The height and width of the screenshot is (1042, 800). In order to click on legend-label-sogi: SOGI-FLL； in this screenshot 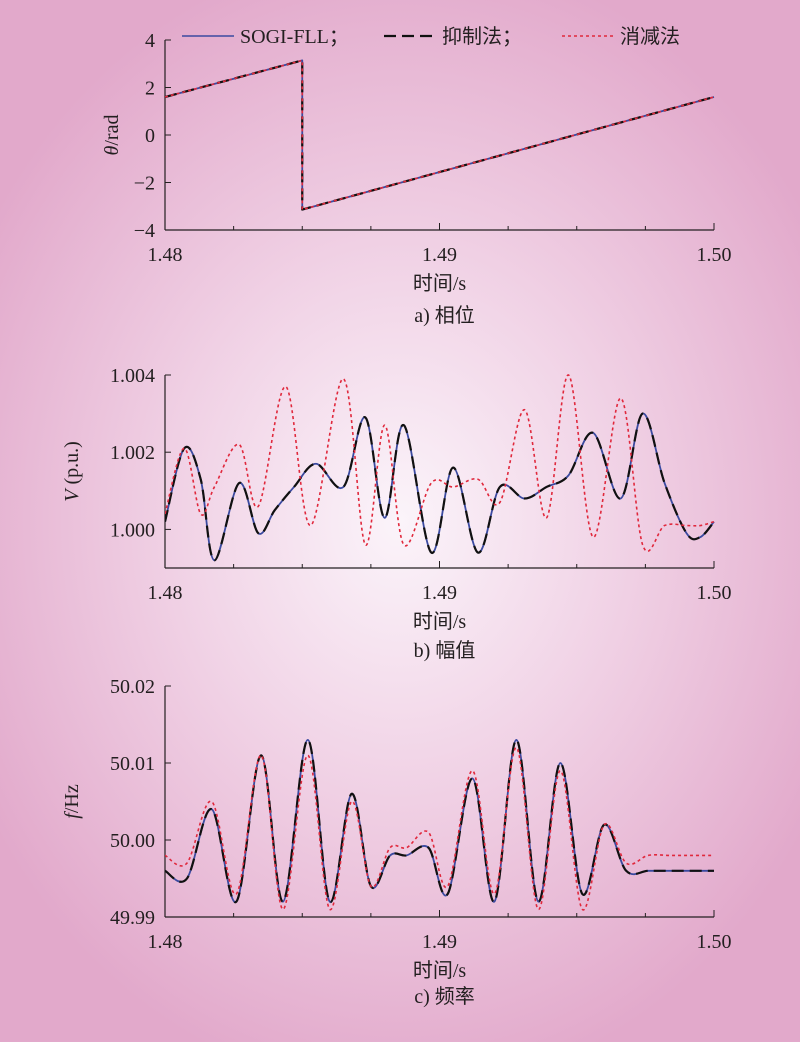, I will do `click(294, 37)`.